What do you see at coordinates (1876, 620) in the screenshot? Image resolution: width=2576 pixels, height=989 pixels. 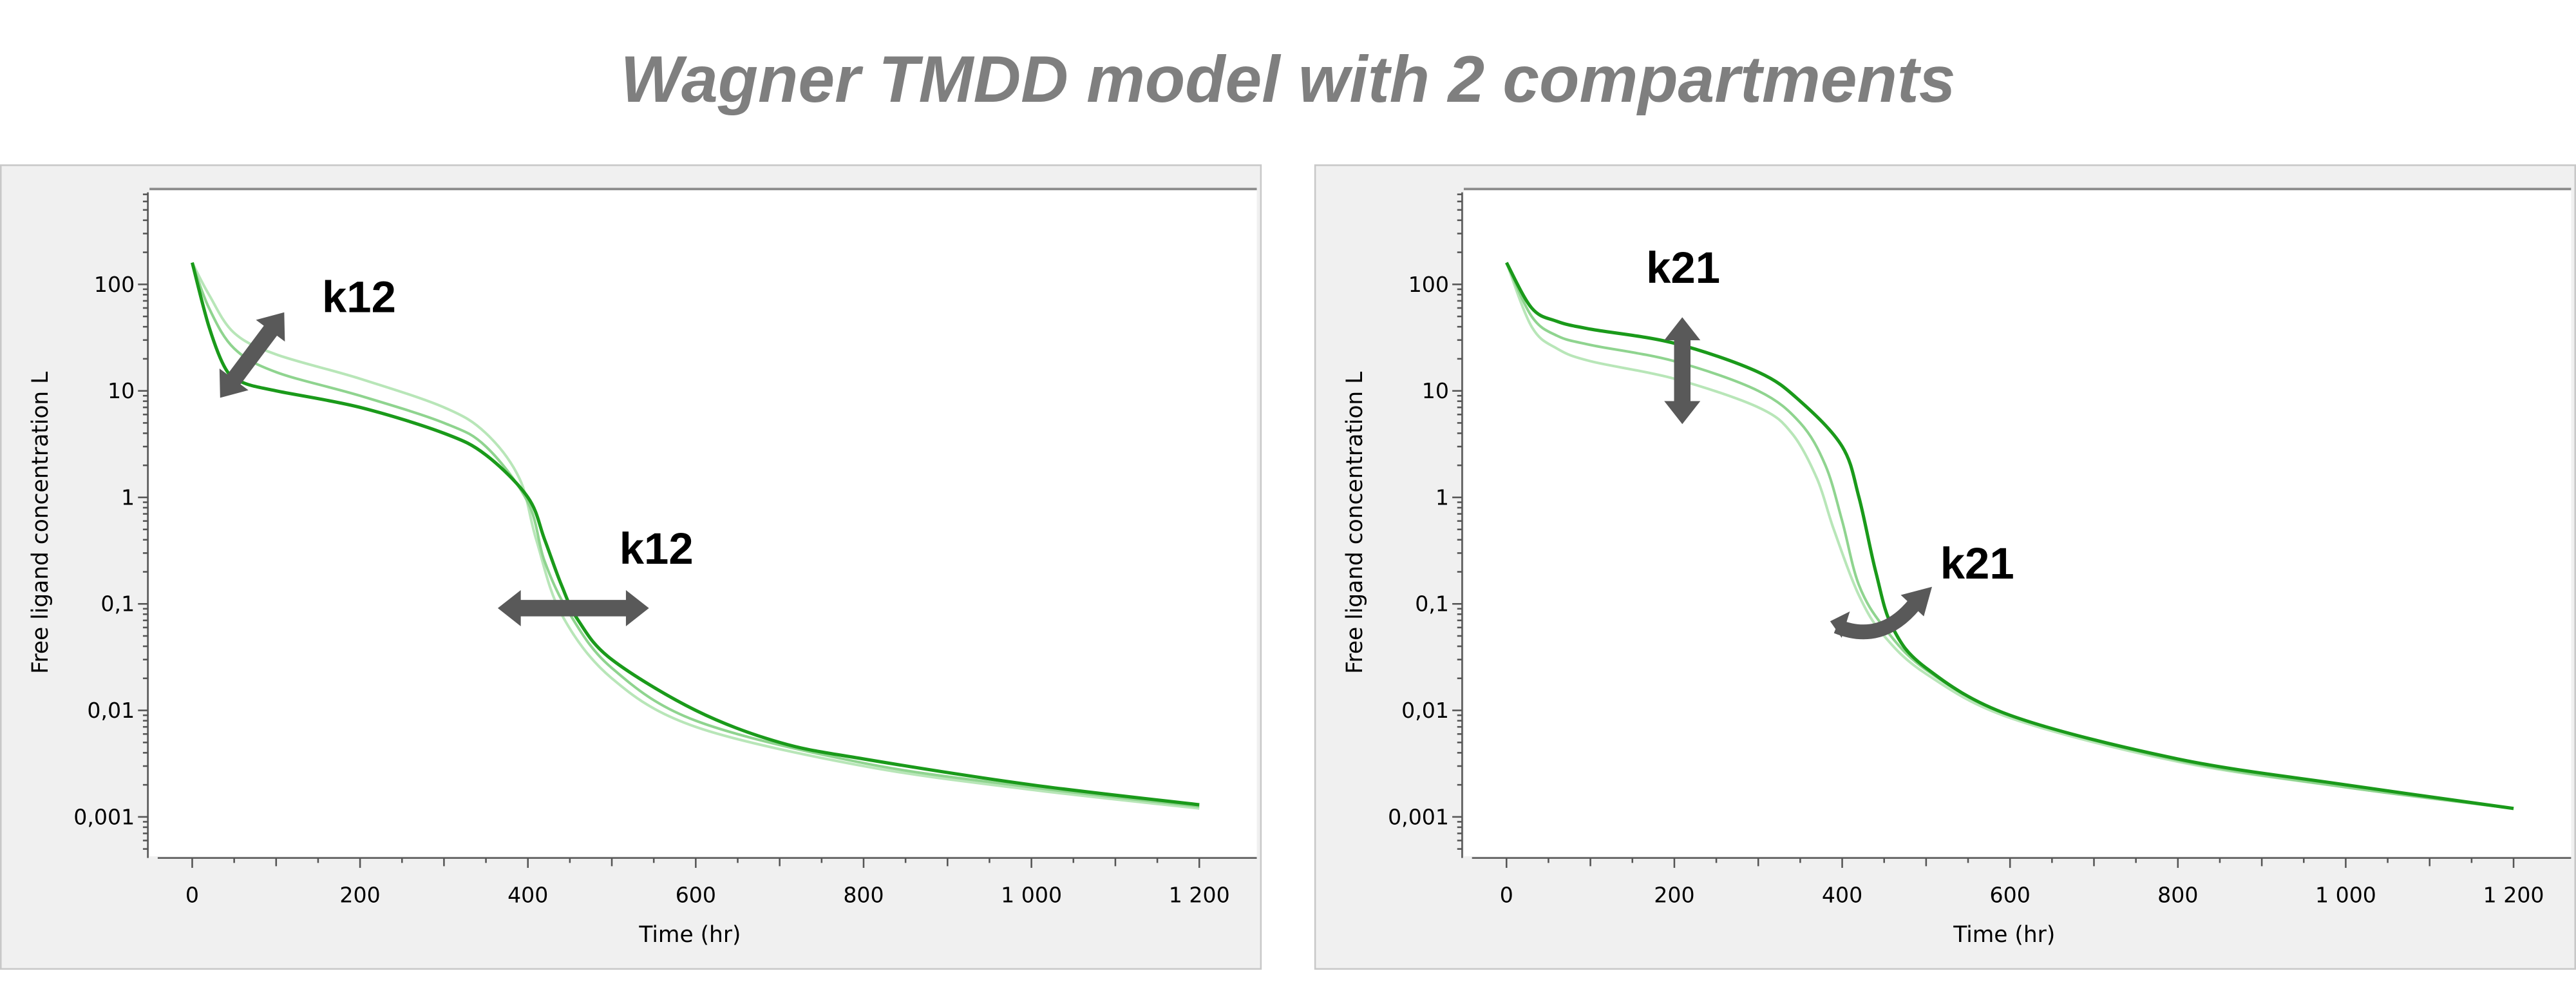 I see `curved-arrow-icon` at bounding box center [1876, 620].